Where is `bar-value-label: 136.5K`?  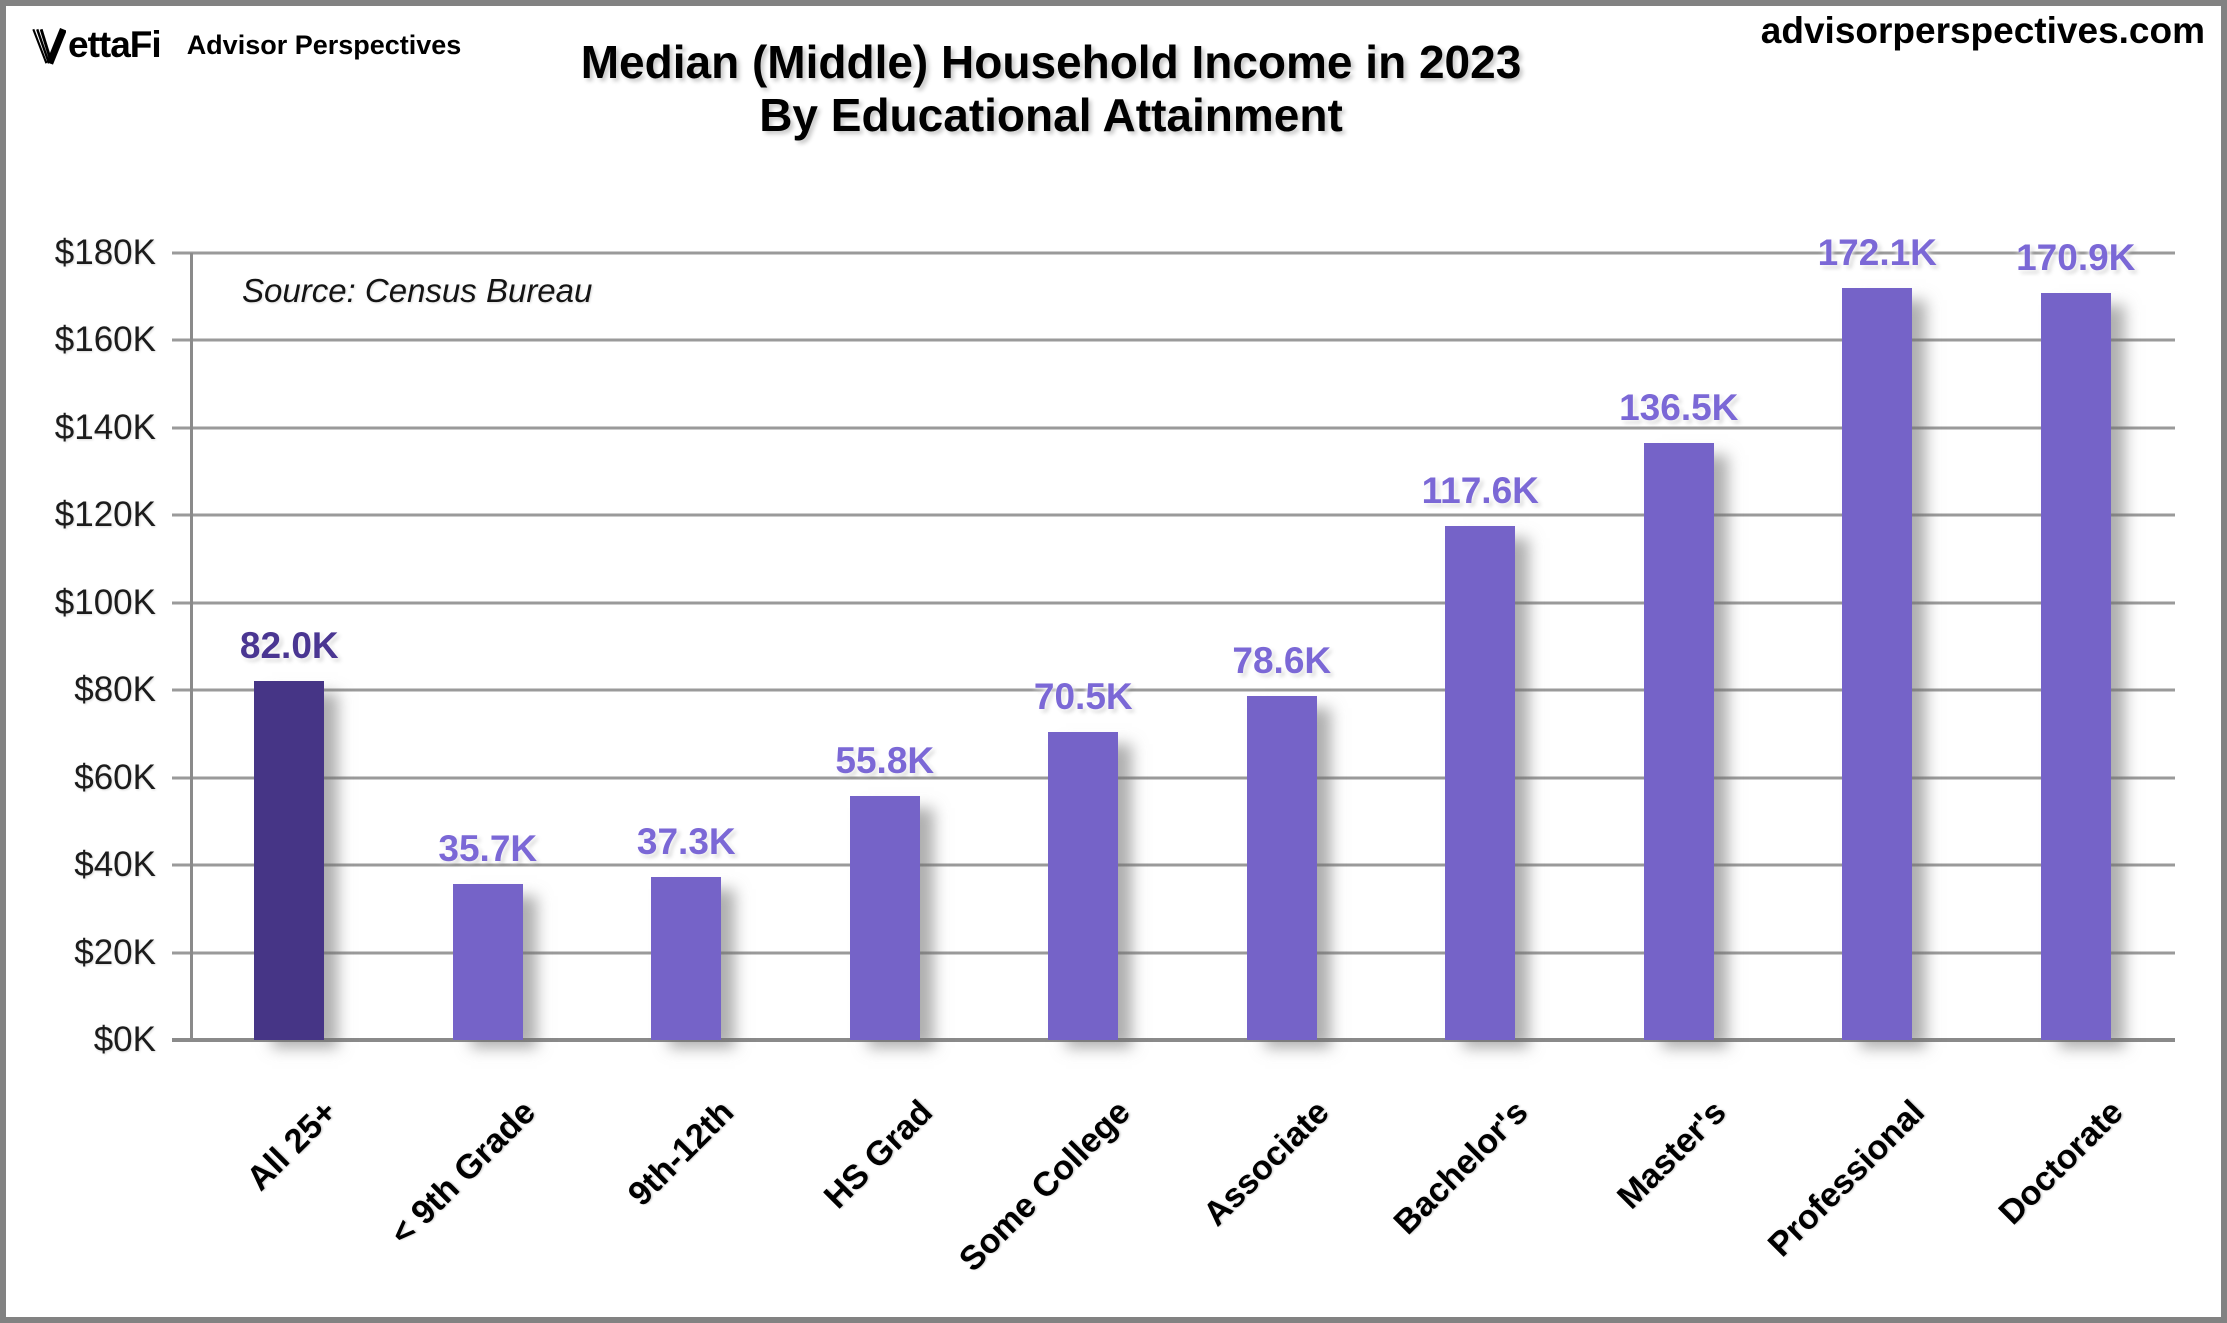
bar-value-label: 136.5K is located at coordinates (1679, 408).